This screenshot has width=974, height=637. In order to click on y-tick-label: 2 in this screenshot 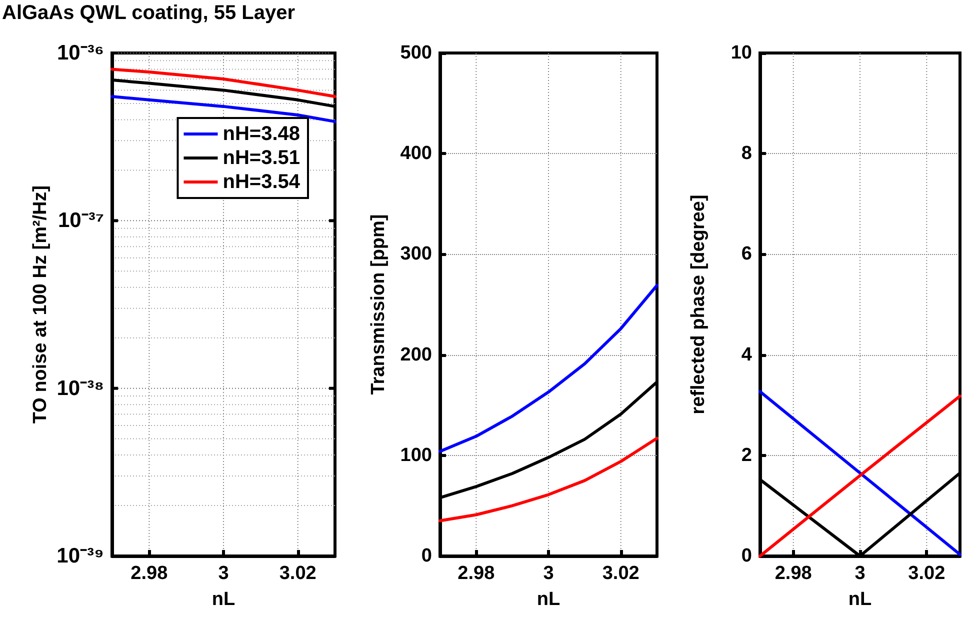, I will do `click(746, 455)`.